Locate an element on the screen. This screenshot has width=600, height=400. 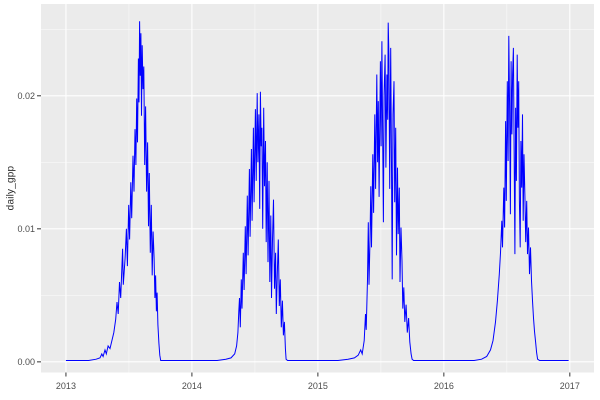
x-tick-label: 2015 is located at coordinates (317, 386).